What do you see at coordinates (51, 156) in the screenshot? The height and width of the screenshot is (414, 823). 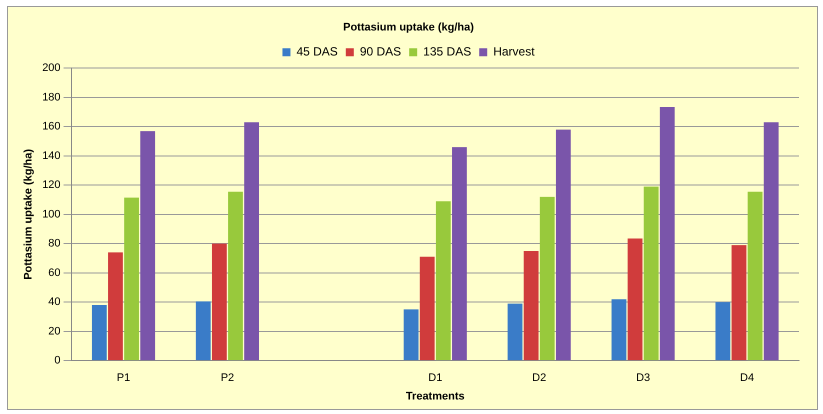 I see `y-tick-label: 140` at bounding box center [51, 156].